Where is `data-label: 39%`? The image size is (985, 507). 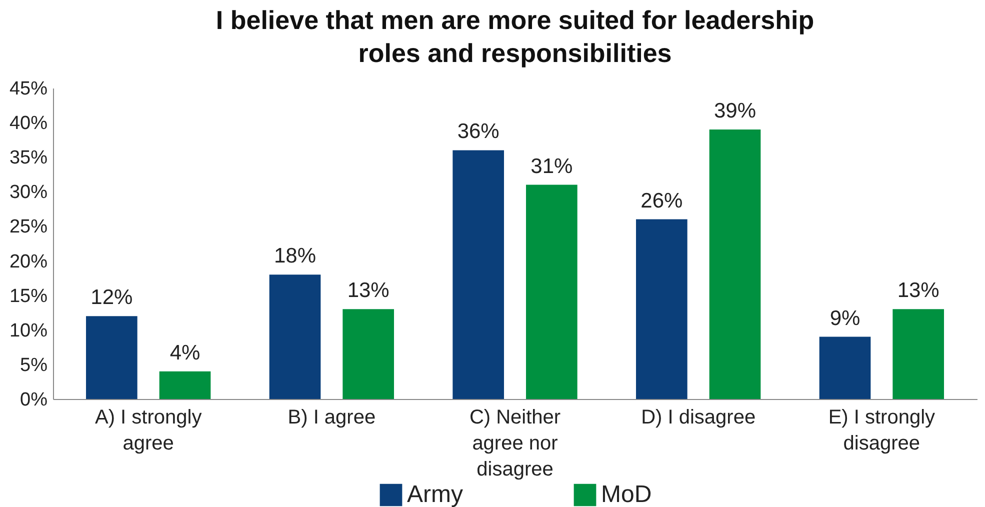
data-label: 39% is located at coordinates (735, 110).